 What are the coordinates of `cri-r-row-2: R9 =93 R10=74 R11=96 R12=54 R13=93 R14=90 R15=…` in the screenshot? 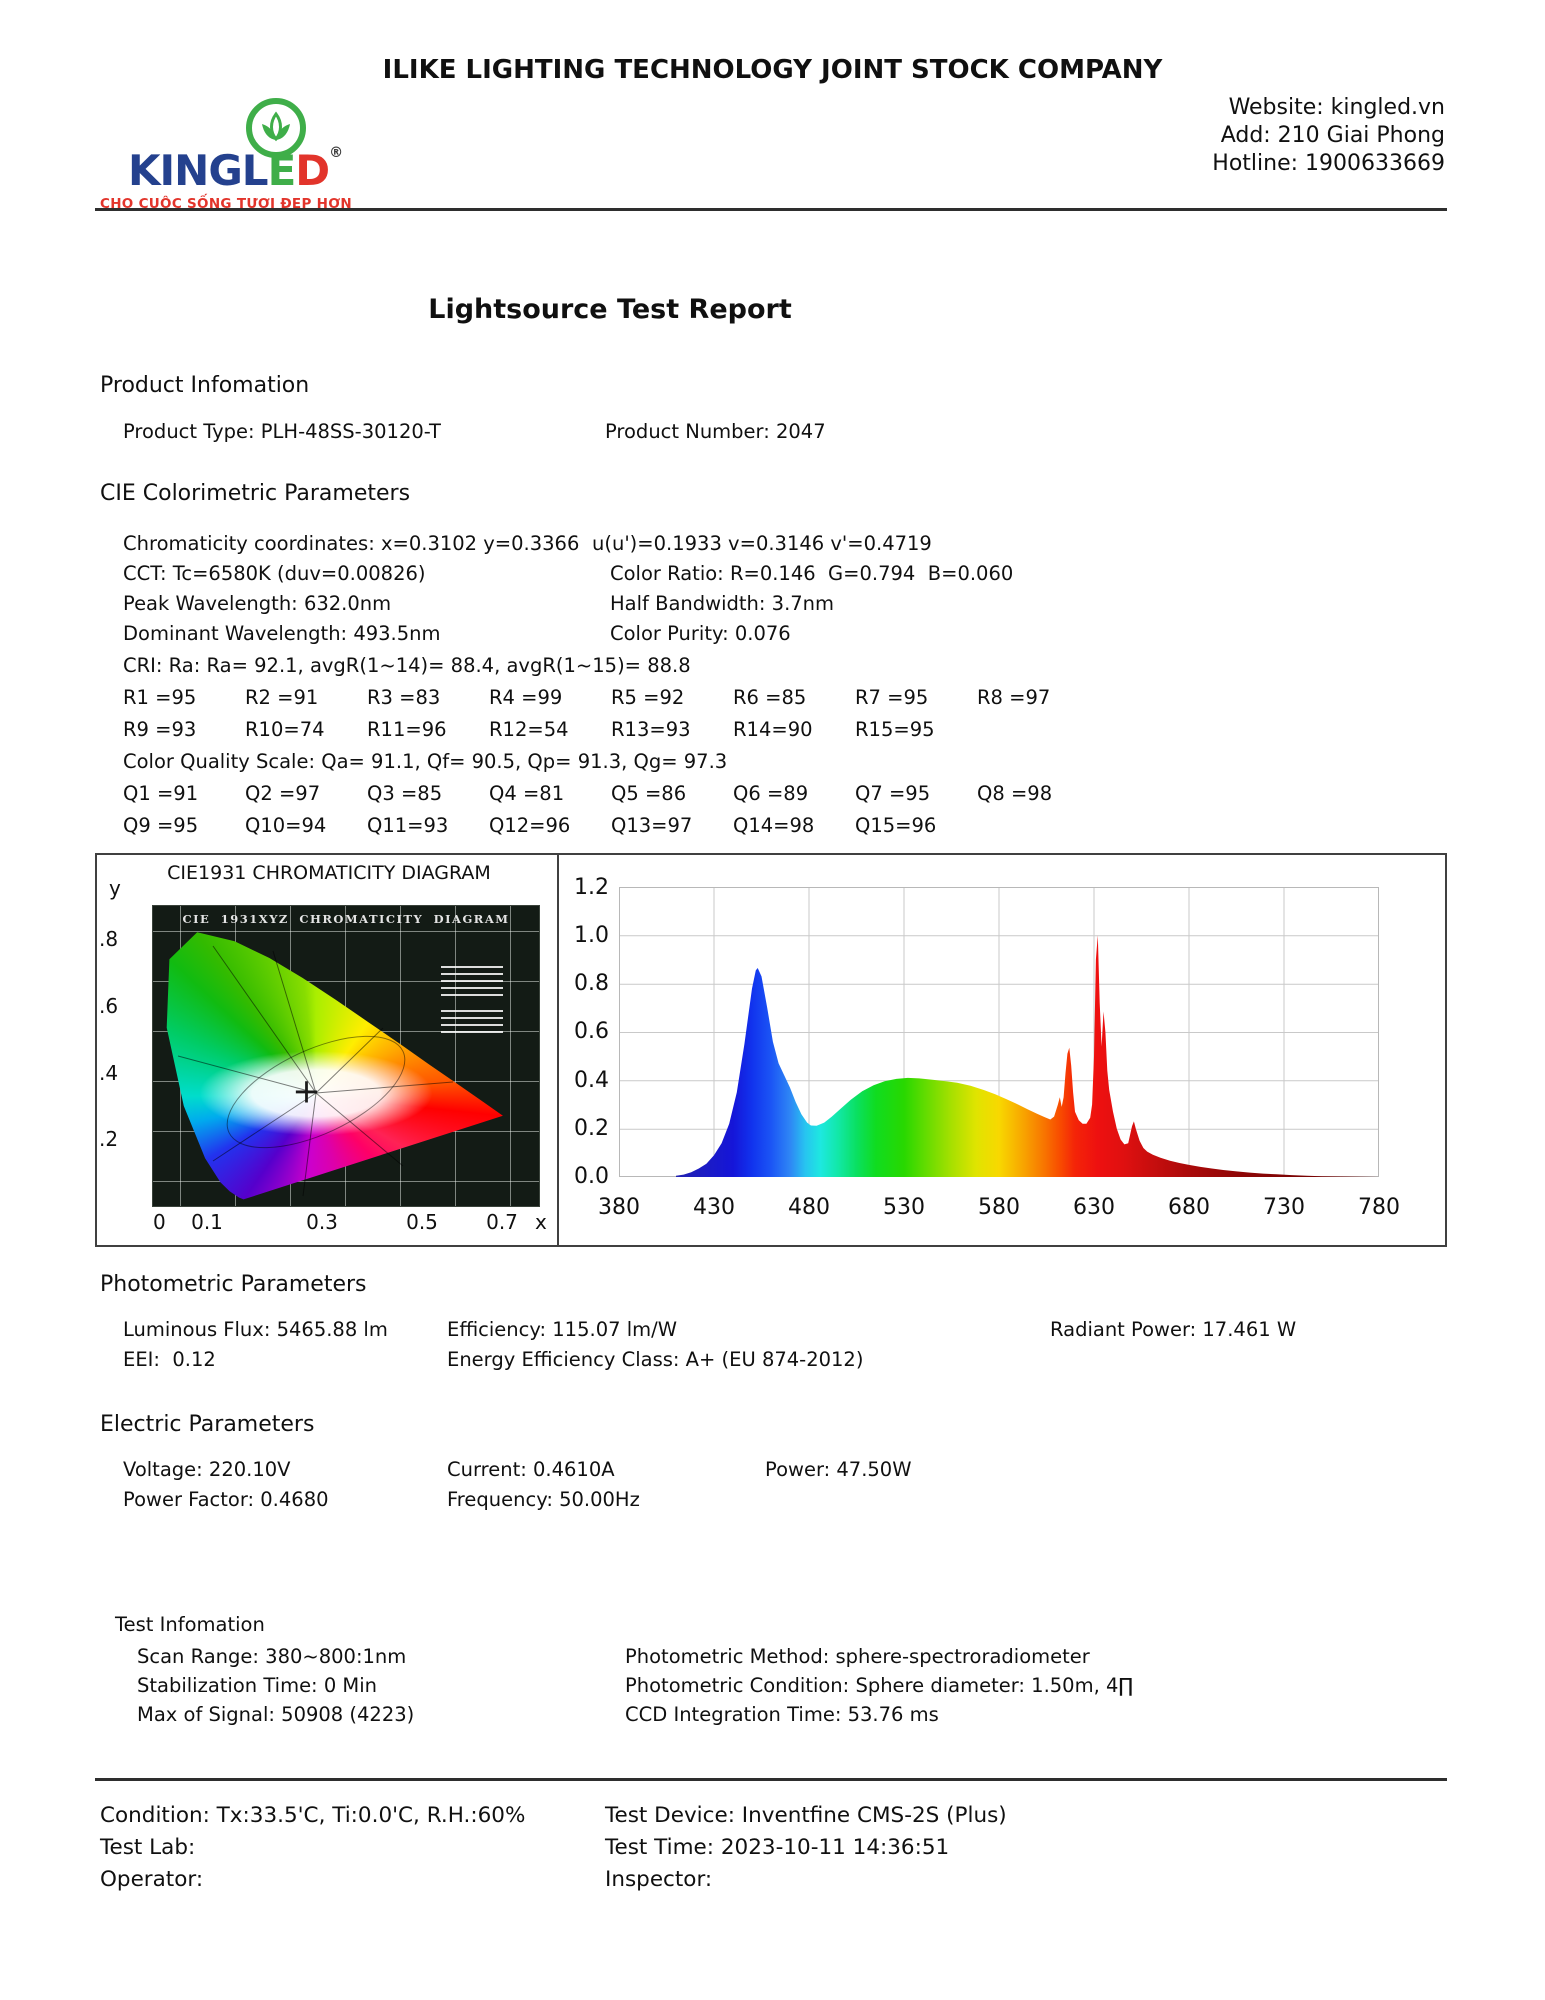 It's located at (550, 729).